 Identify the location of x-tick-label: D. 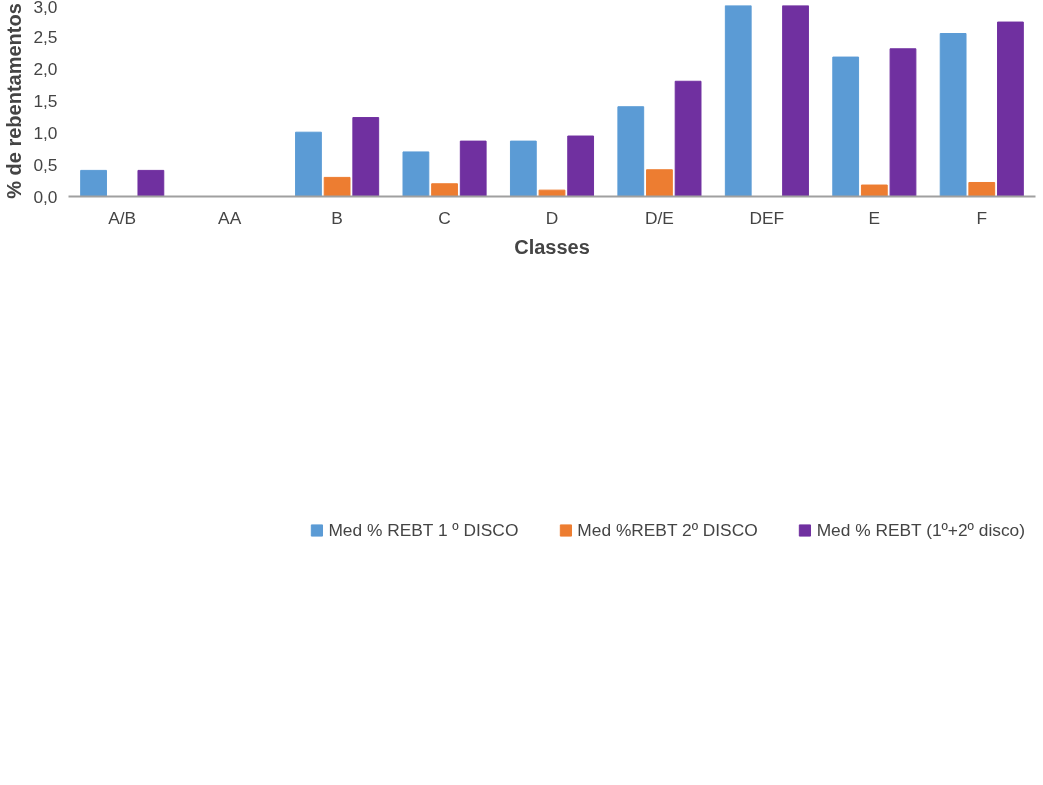
(552, 217).